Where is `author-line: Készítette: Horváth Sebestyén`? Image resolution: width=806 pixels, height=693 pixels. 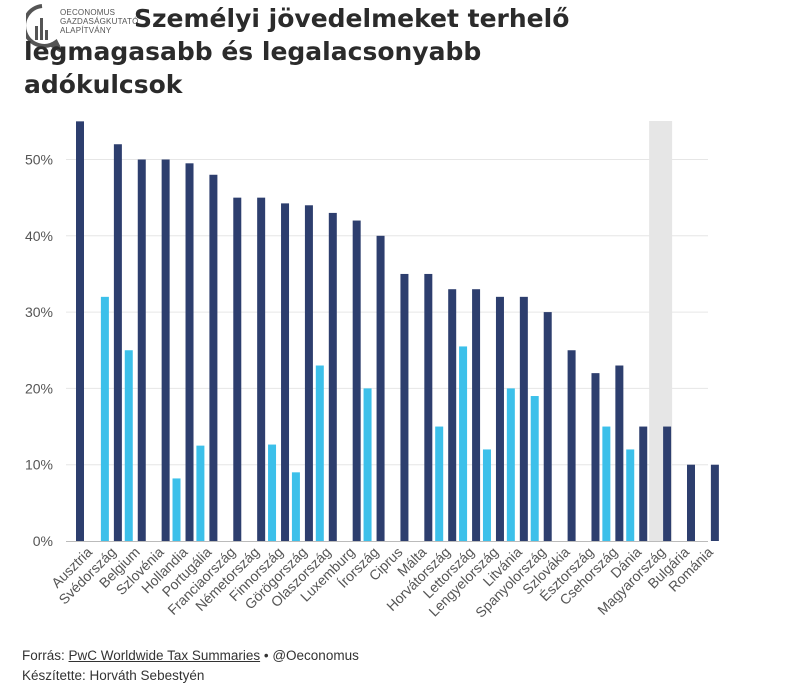
author-line: Készítette: Horváth Sebestyén is located at coordinates (113, 675).